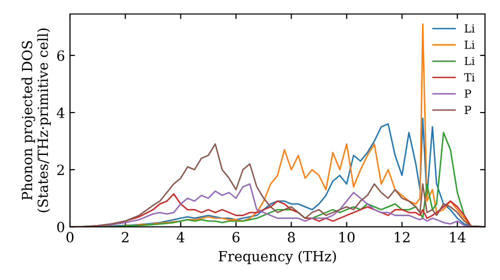 This screenshot has height=280, width=500. I want to click on x-tick-label: 14, so click(458, 237).